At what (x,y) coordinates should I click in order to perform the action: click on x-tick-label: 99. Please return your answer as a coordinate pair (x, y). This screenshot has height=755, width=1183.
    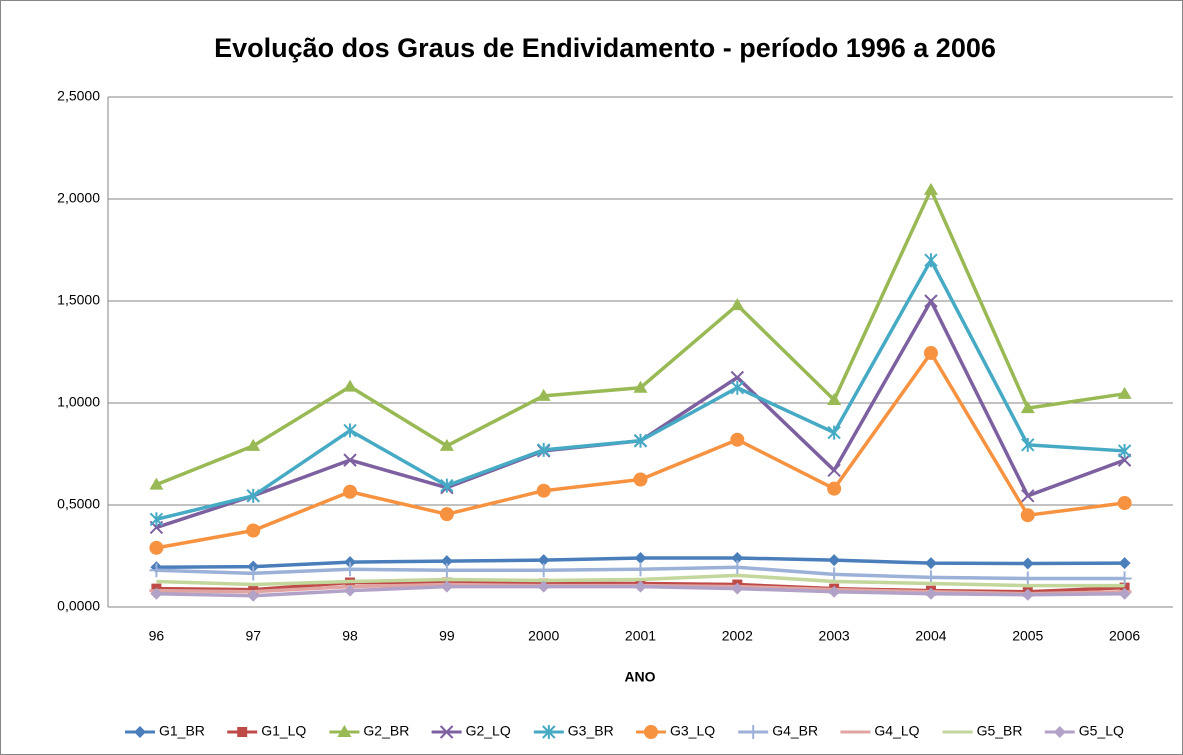
    Looking at the image, I should click on (447, 636).